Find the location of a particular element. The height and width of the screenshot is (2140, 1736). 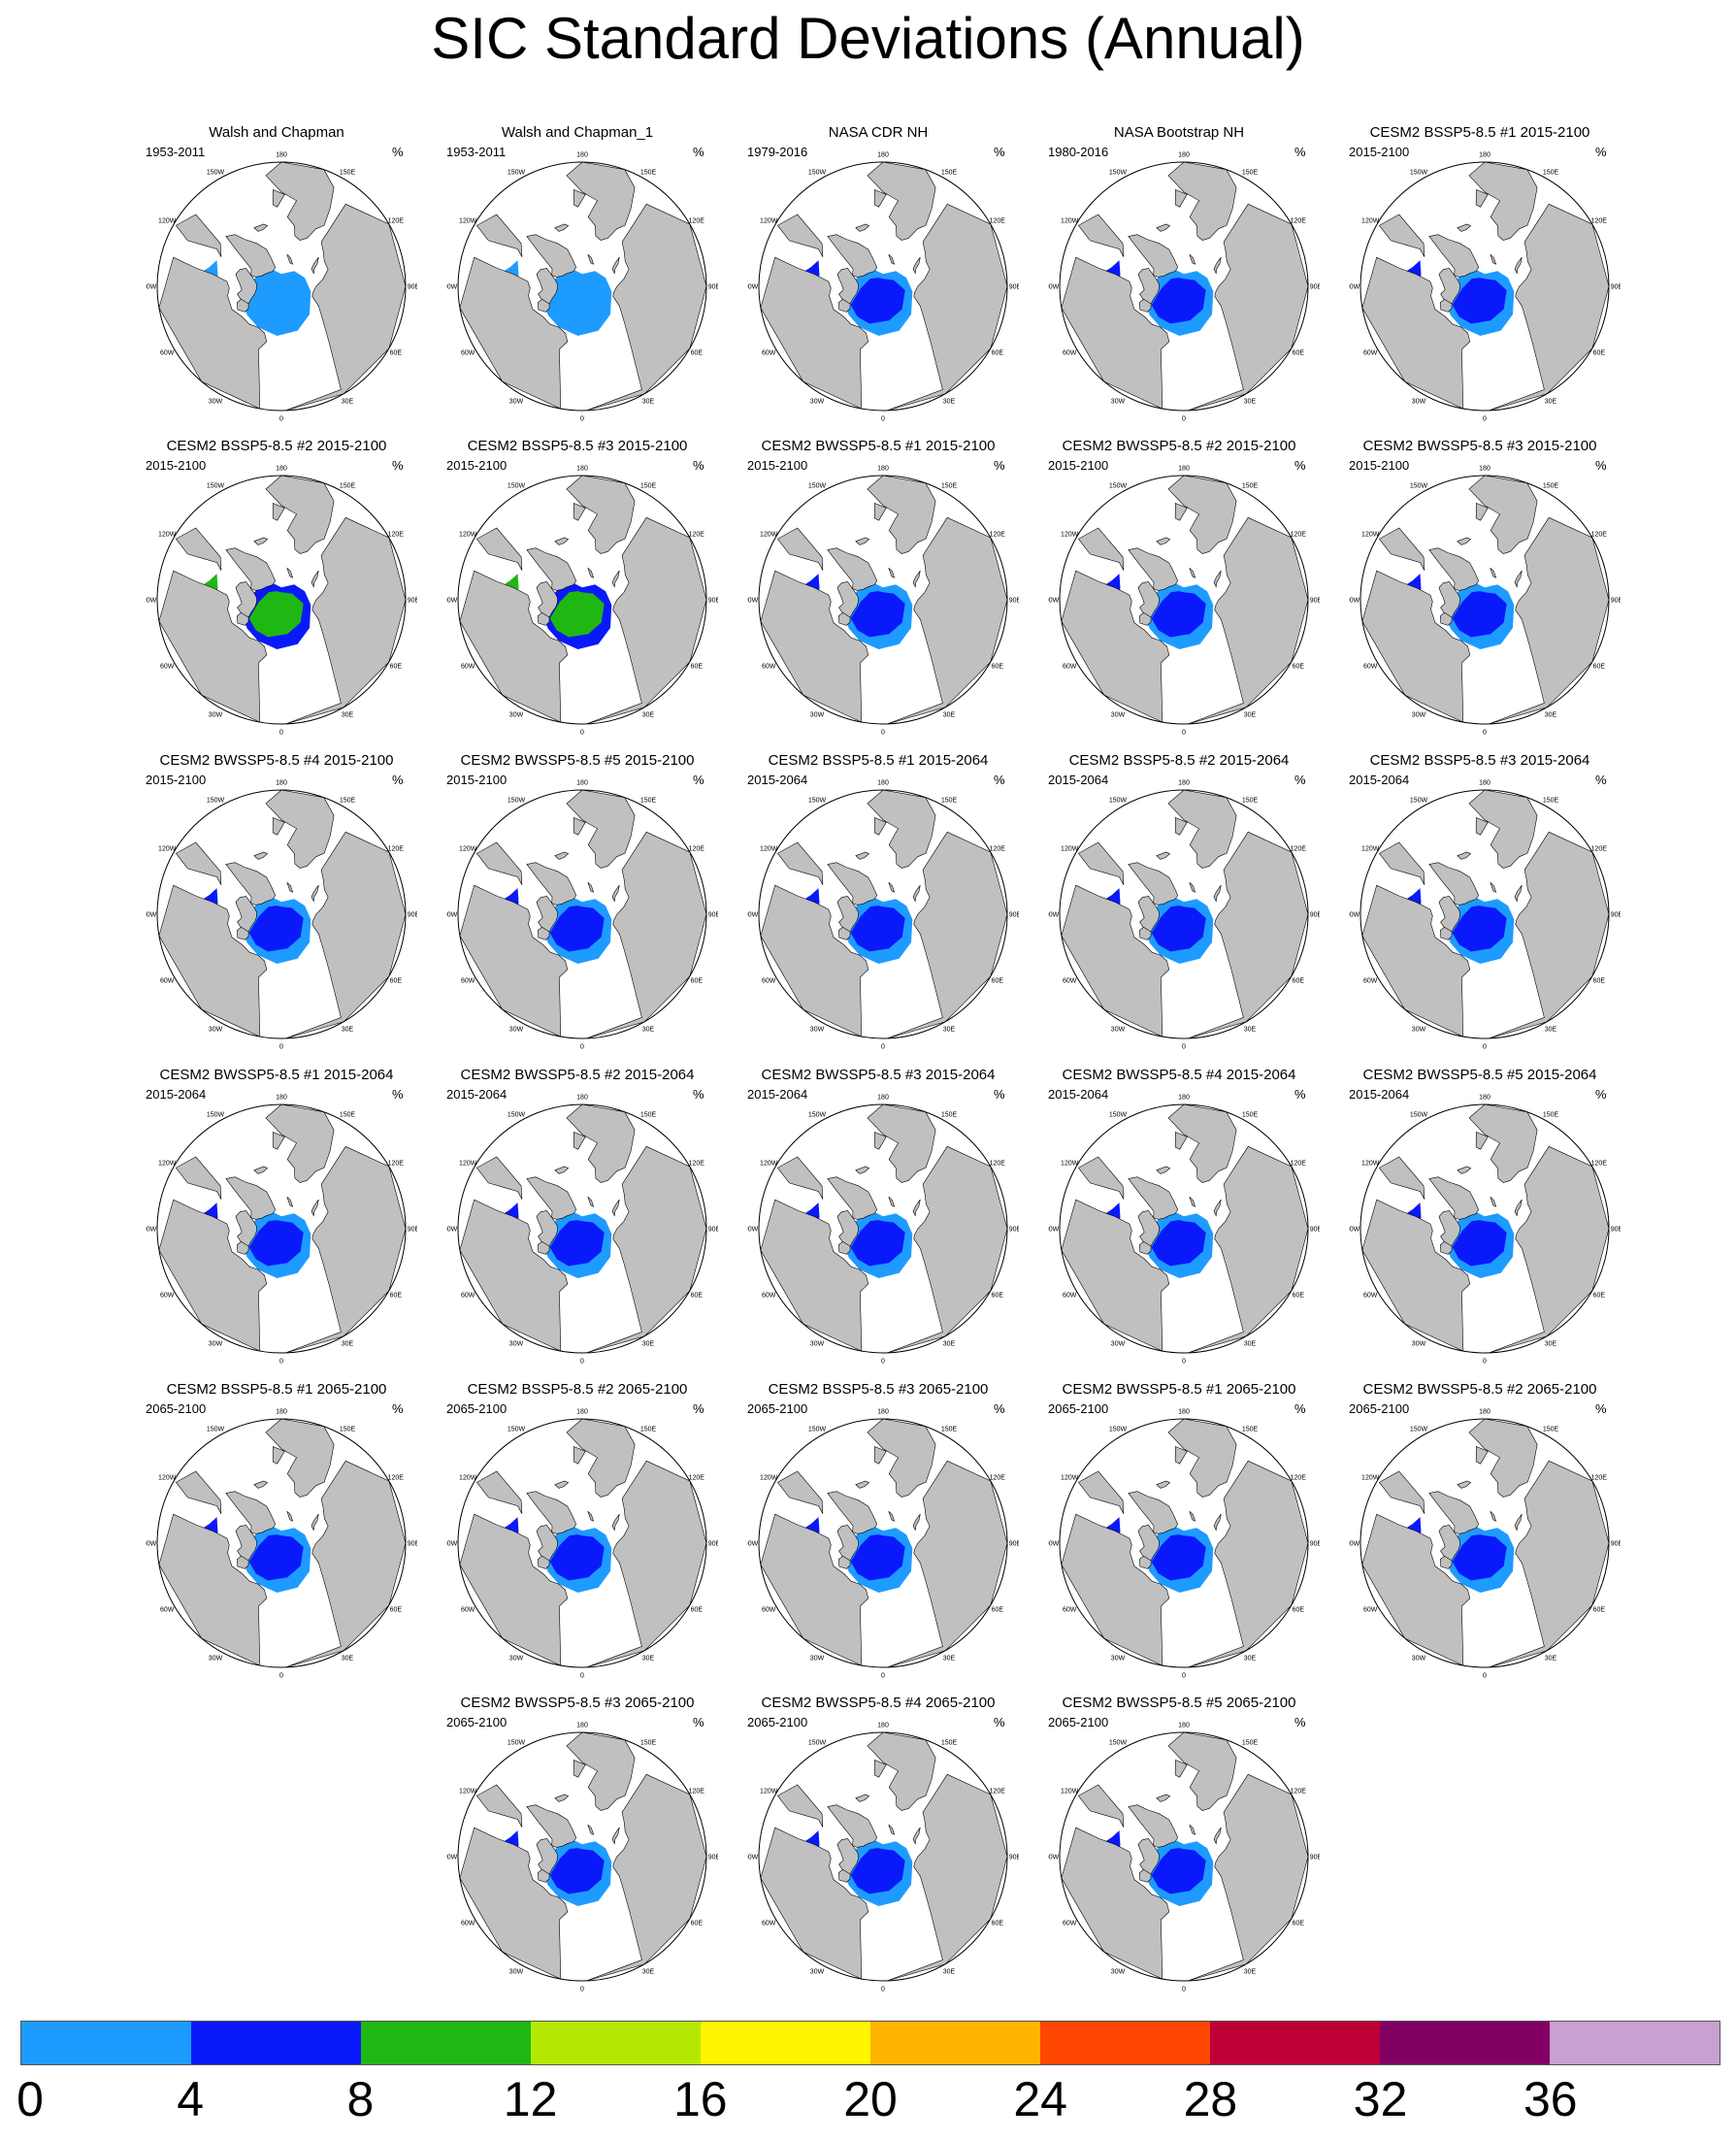

colorbar-tick-label: 0 is located at coordinates (30, 2099).